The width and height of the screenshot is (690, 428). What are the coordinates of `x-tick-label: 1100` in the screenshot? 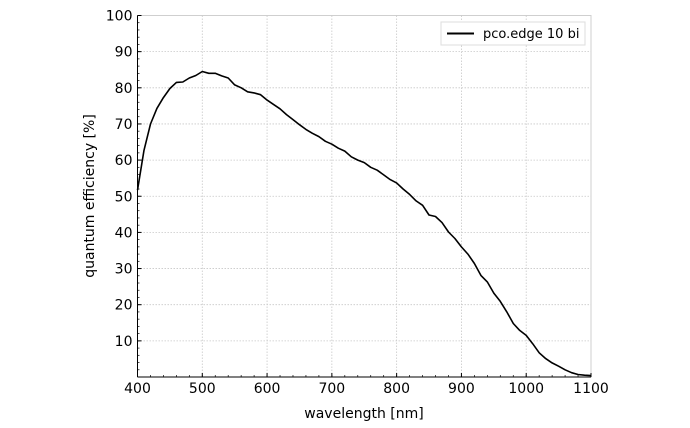 It's located at (591, 389).